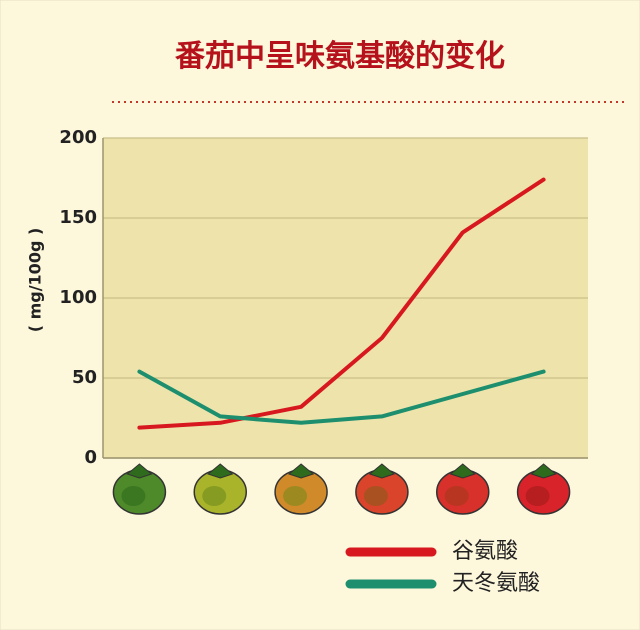 This screenshot has height=630, width=640. I want to click on legend-label: 天冬氨酸, so click(496, 583).